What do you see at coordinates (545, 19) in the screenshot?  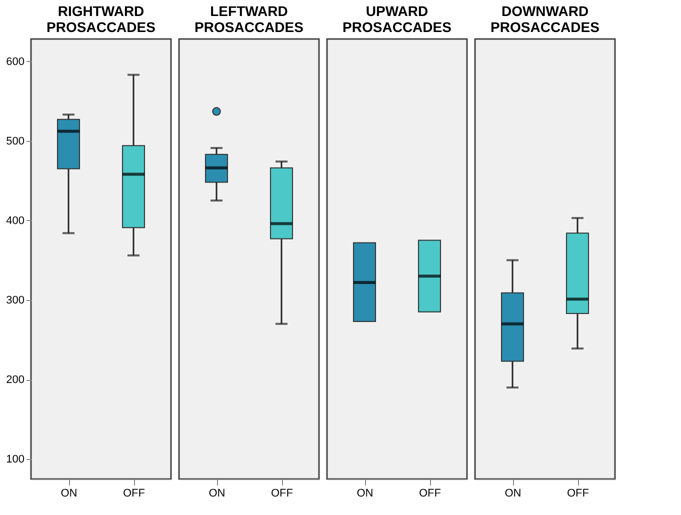 I see `chart-title: DOWNWARD PROSACCADES` at bounding box center [545, 19].